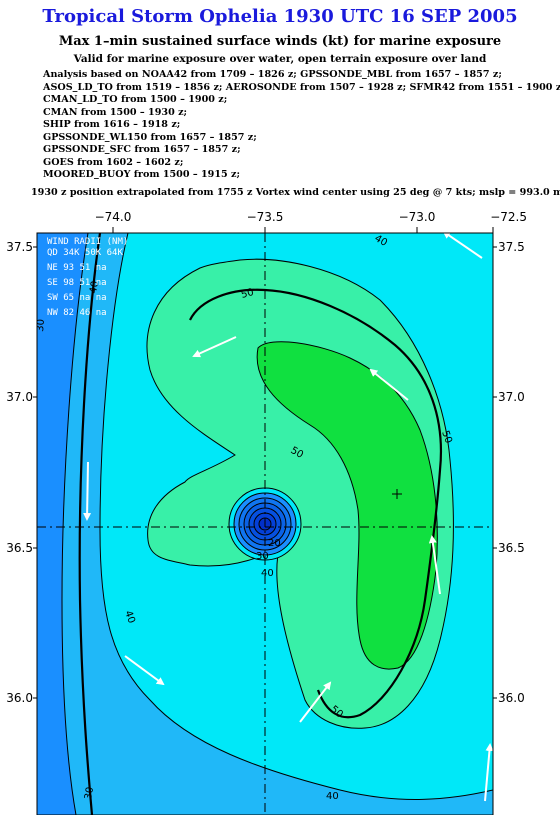  I want to click on source-line: CMAN_LD_TO from 1500 – 1900 z;, so click(135, 99).